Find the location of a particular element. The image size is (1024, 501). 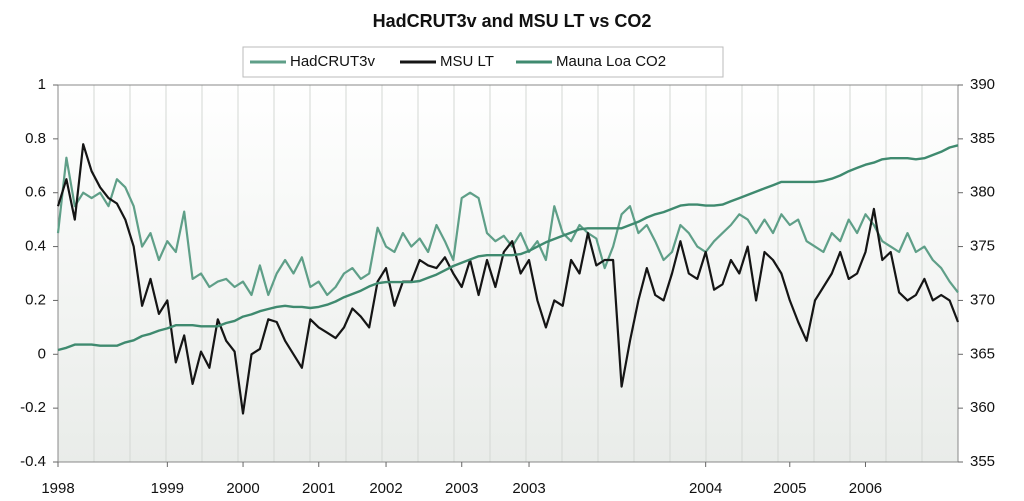

y-tick-label: 0 is located at coordinates (42, 353).